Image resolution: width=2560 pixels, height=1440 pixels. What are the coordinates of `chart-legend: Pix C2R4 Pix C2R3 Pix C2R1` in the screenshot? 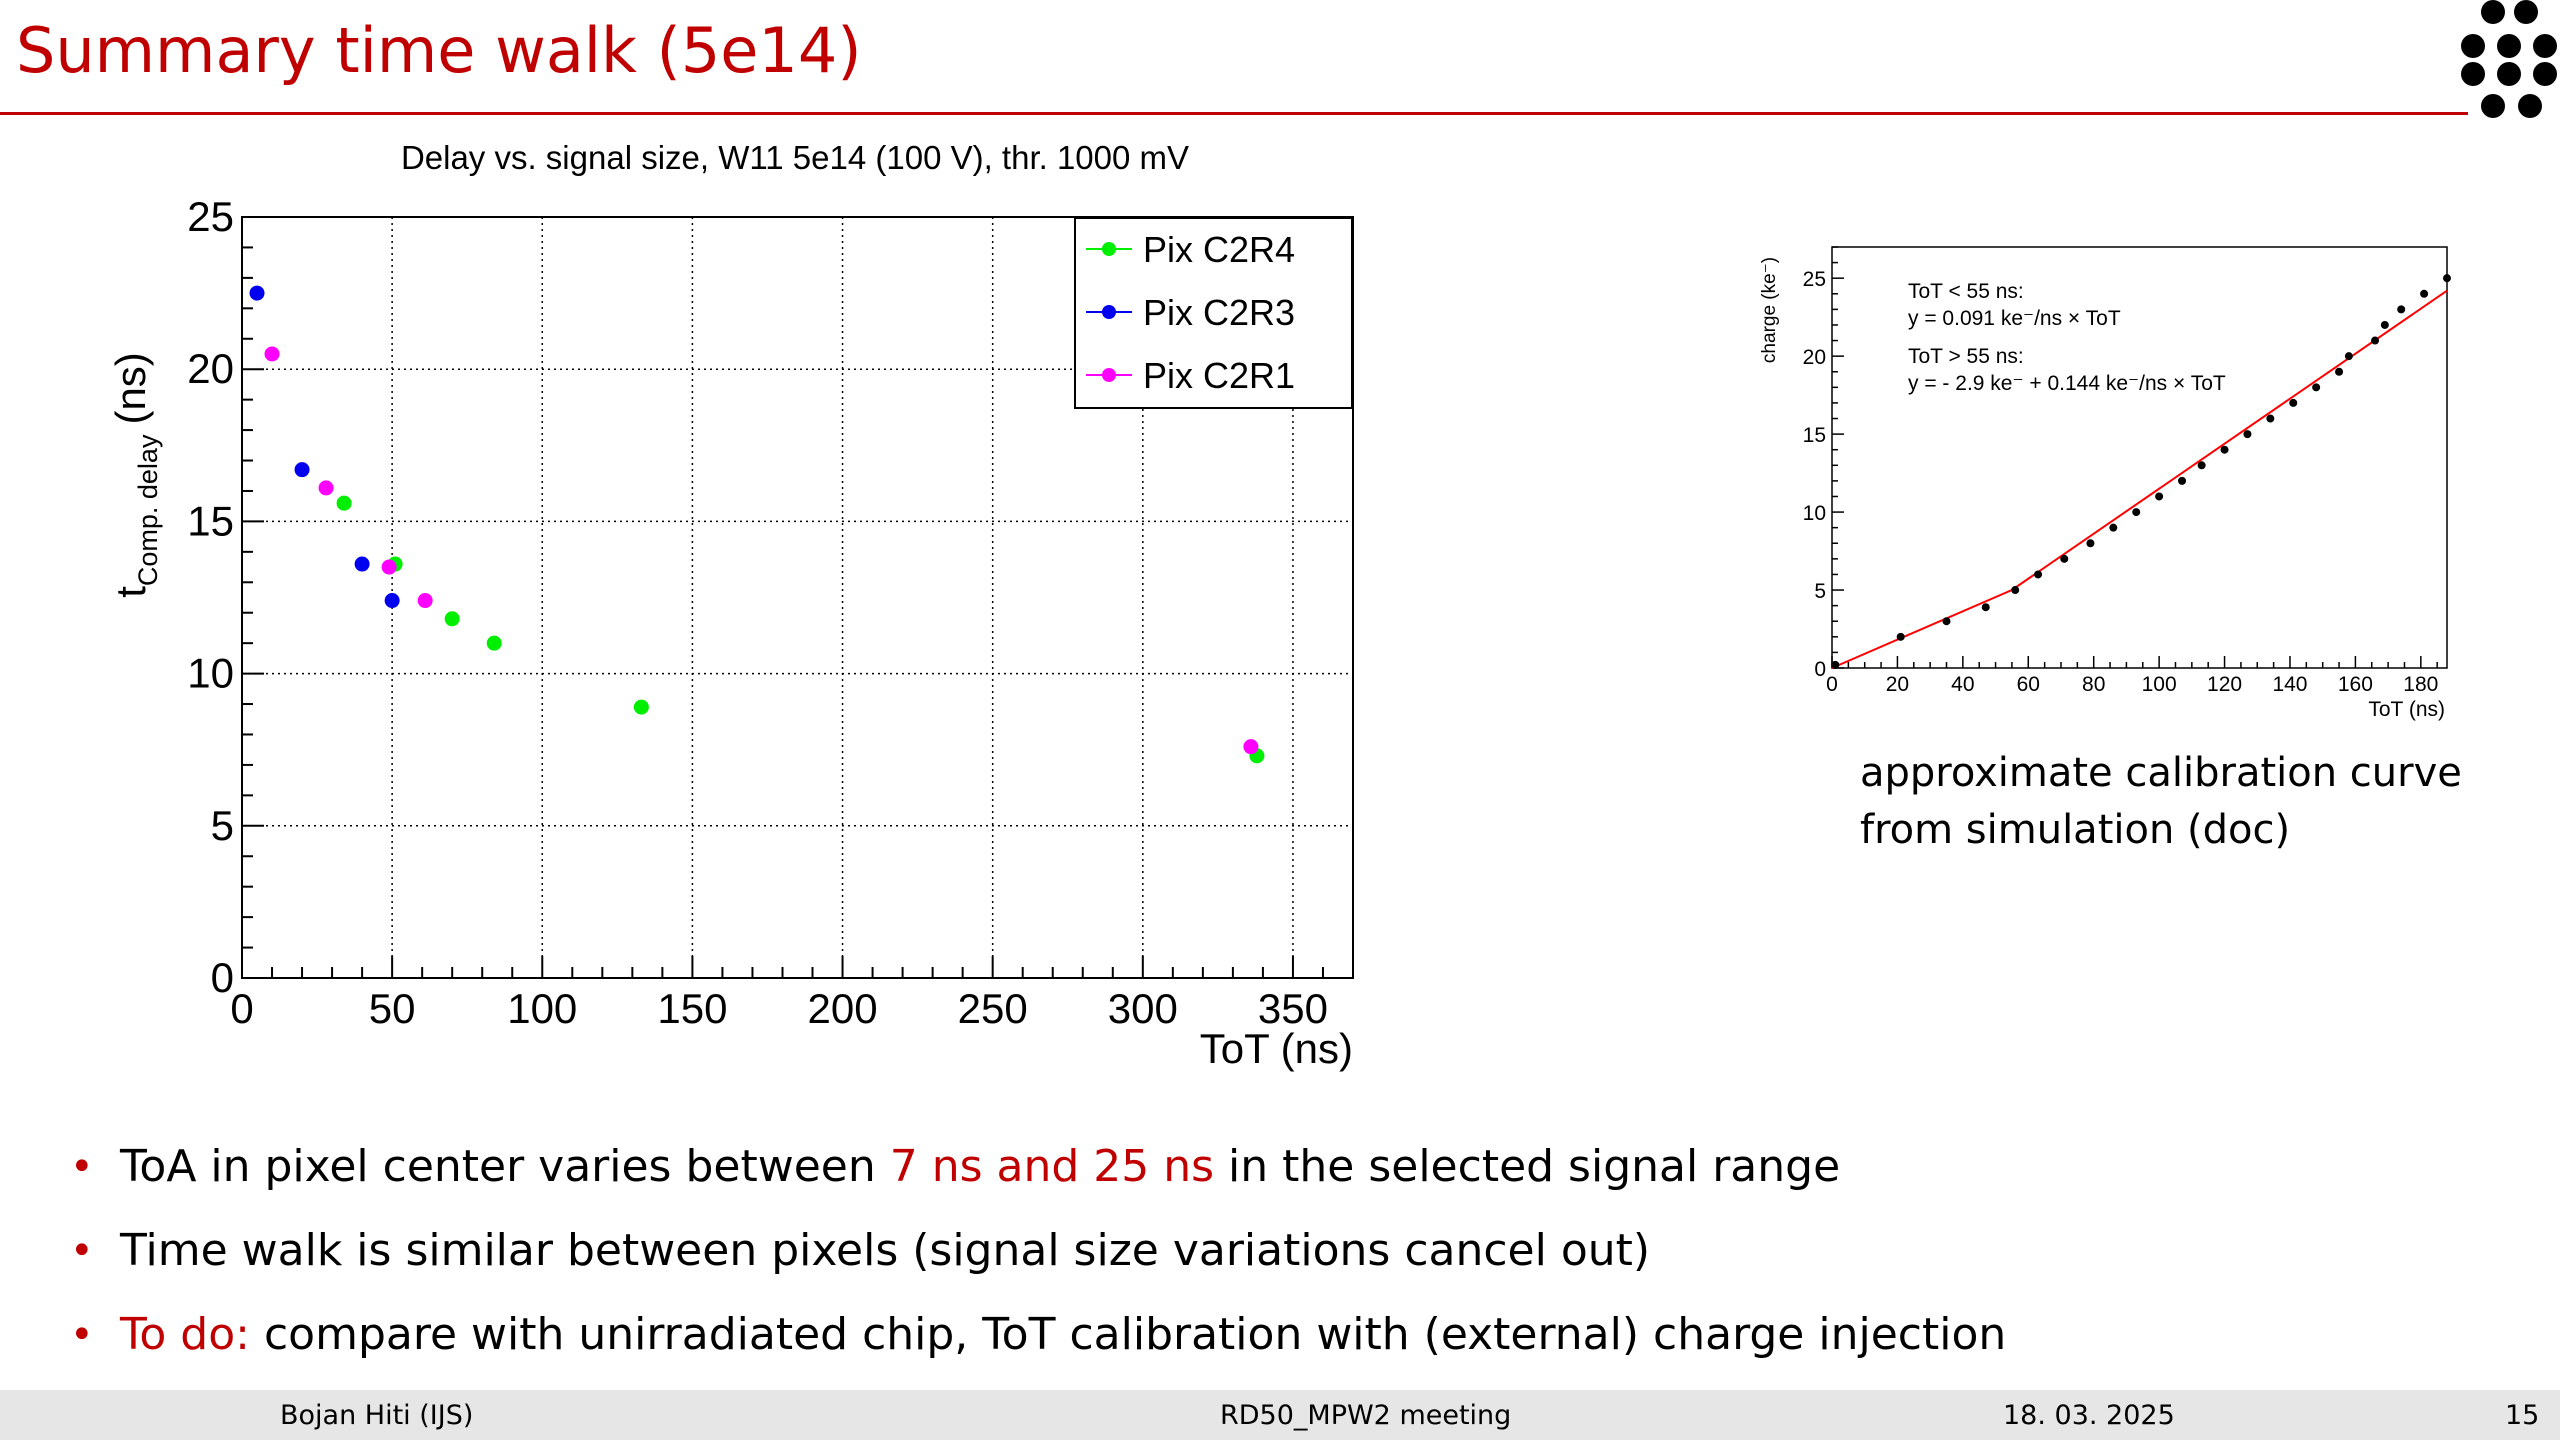 It's located at (1213, 313).